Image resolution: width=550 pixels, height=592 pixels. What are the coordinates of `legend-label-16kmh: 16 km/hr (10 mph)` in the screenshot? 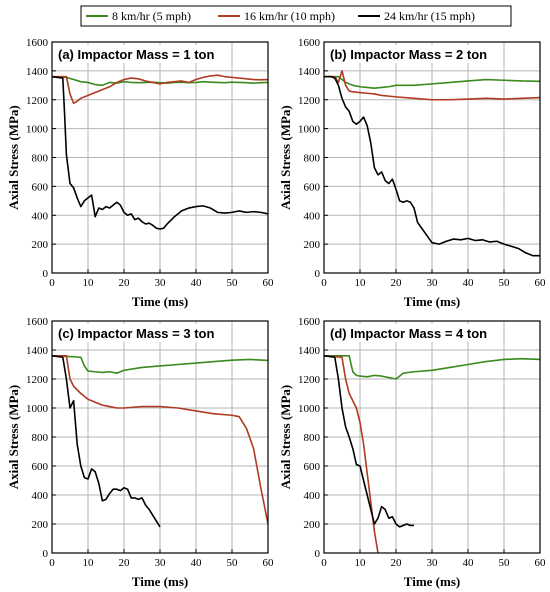 It's located at (289, 16).